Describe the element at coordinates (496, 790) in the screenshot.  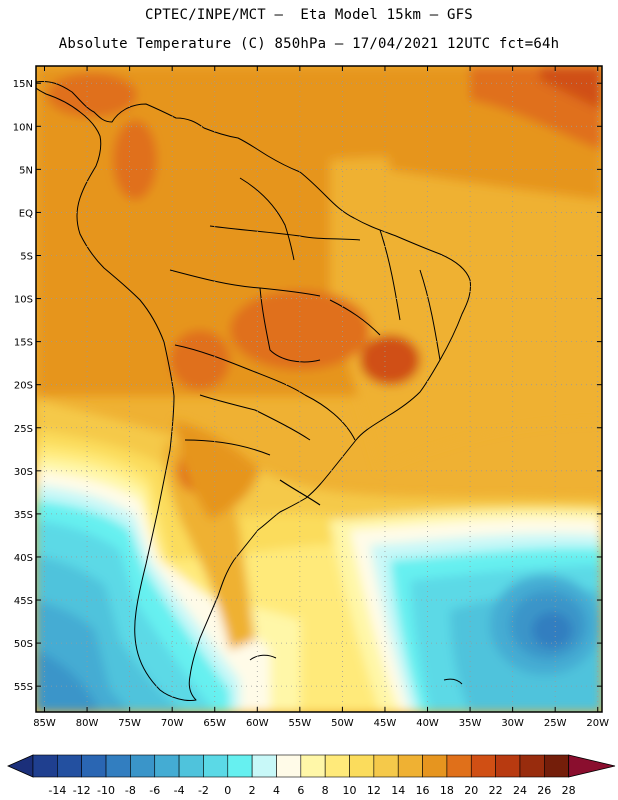
I see `colorbar-label: 22` at that location.